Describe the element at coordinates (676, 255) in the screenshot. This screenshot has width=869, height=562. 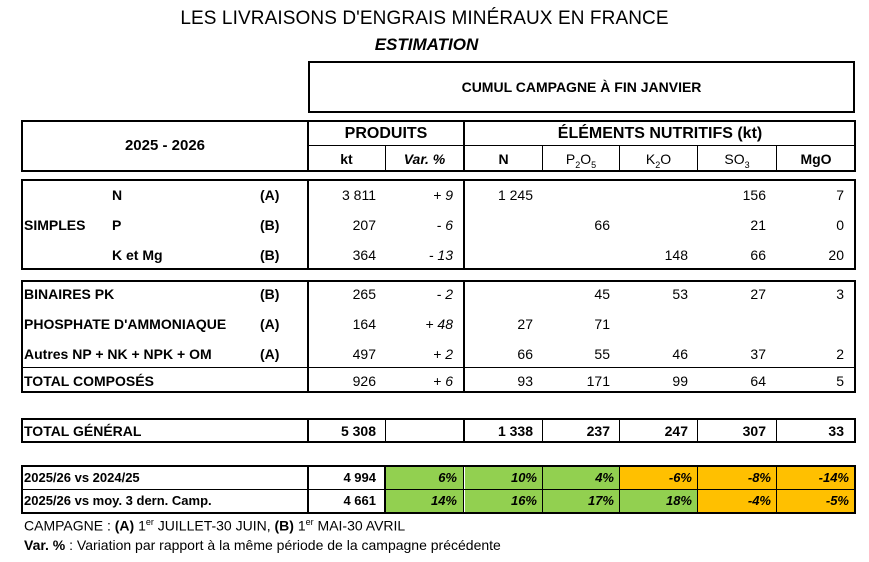
I see `row-k2o: 148` at that location.